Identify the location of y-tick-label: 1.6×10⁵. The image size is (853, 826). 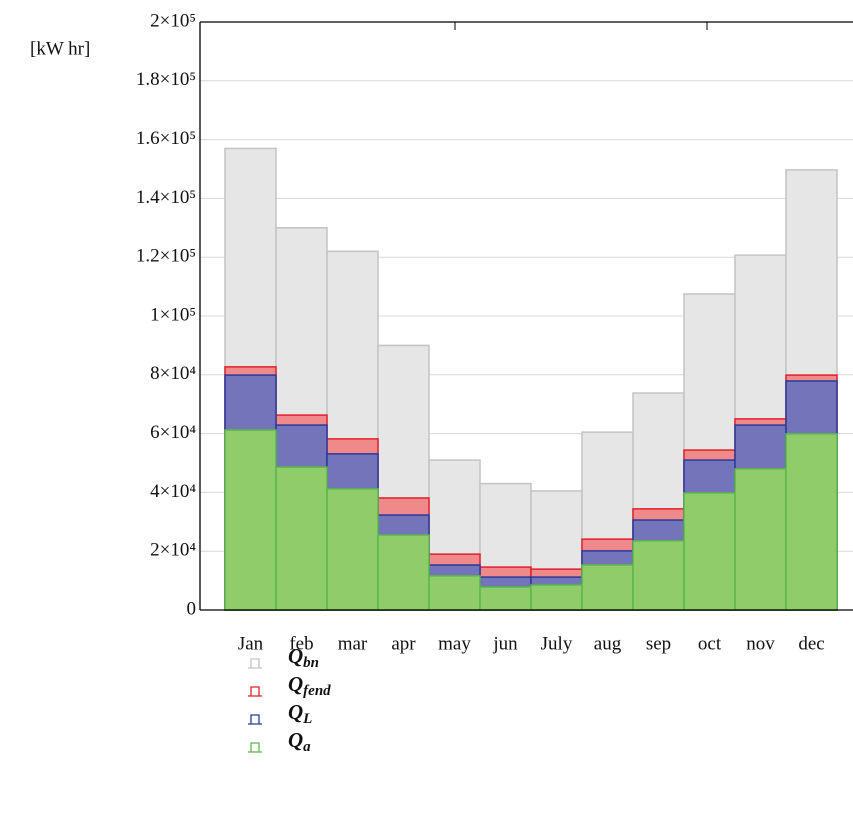
(166, 138).